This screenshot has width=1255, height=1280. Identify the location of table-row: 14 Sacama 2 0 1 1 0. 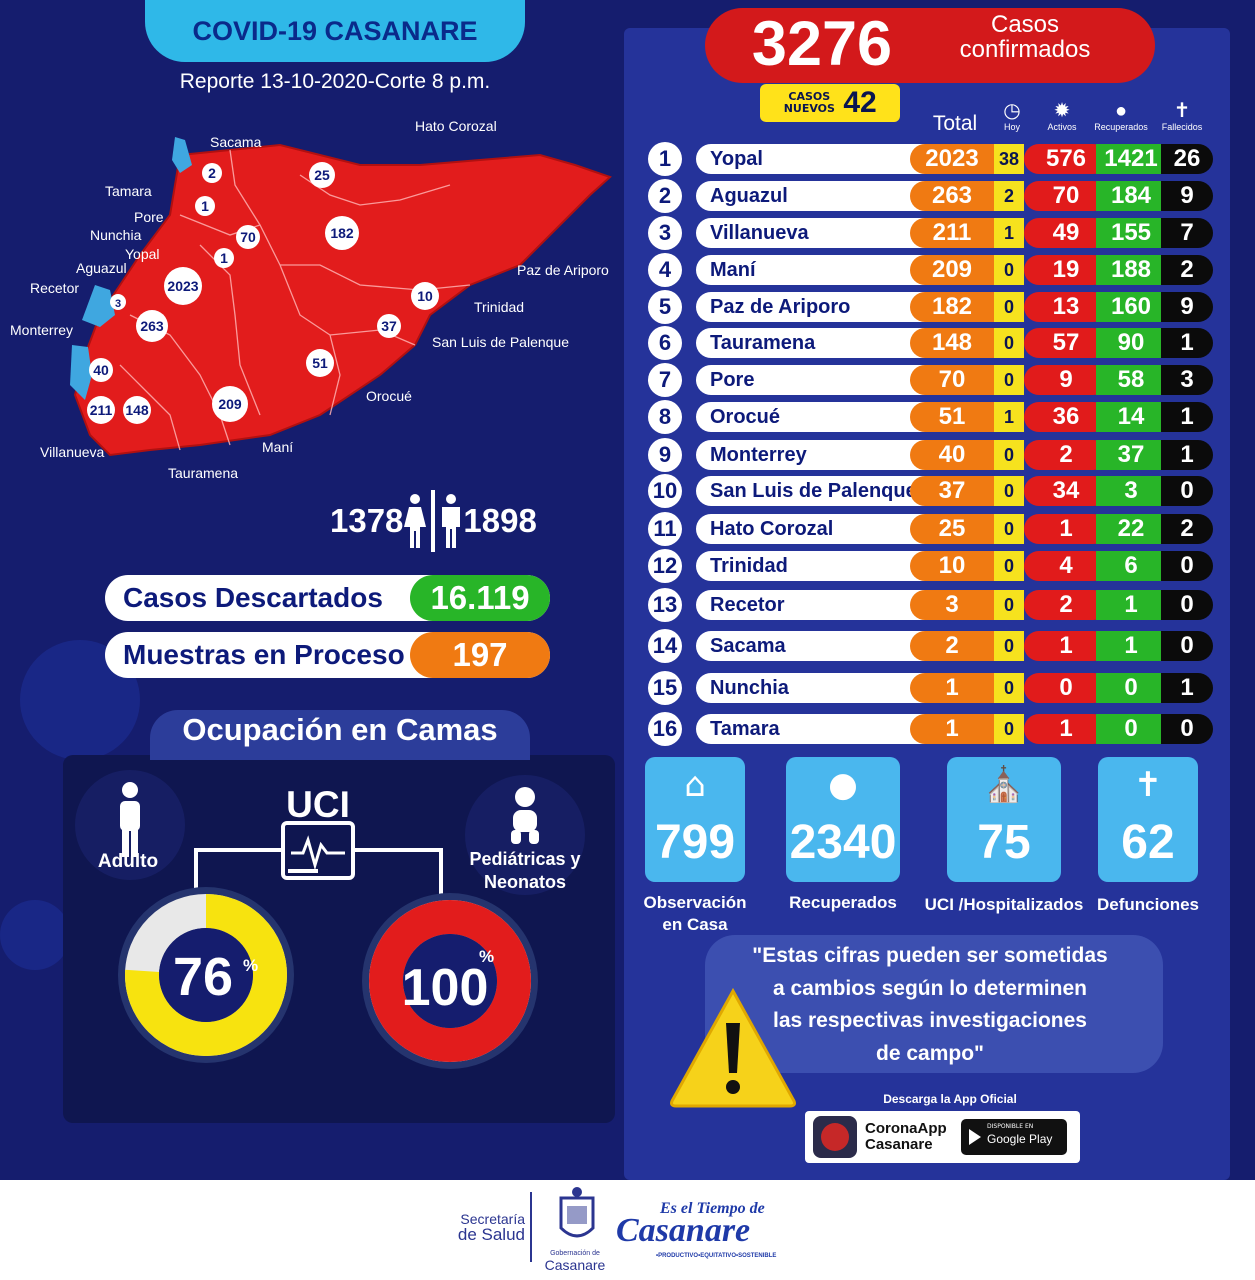
(933, 646).